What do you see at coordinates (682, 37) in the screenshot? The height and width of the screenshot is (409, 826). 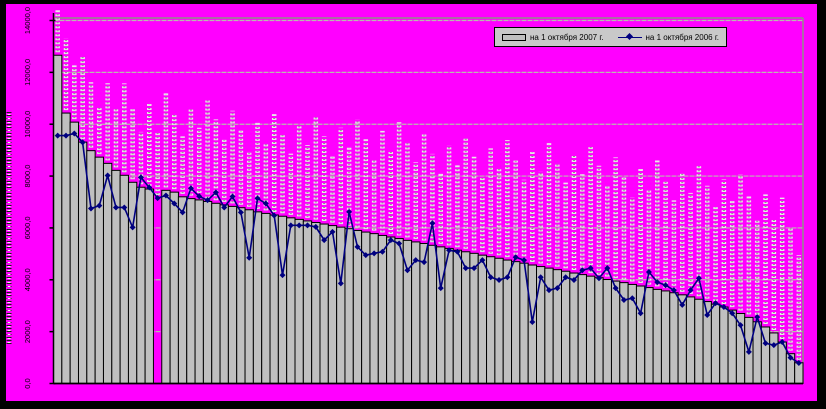 I see `legend-label-2006: на 1 октября 2006 г.` at bounding box center [682, 37].